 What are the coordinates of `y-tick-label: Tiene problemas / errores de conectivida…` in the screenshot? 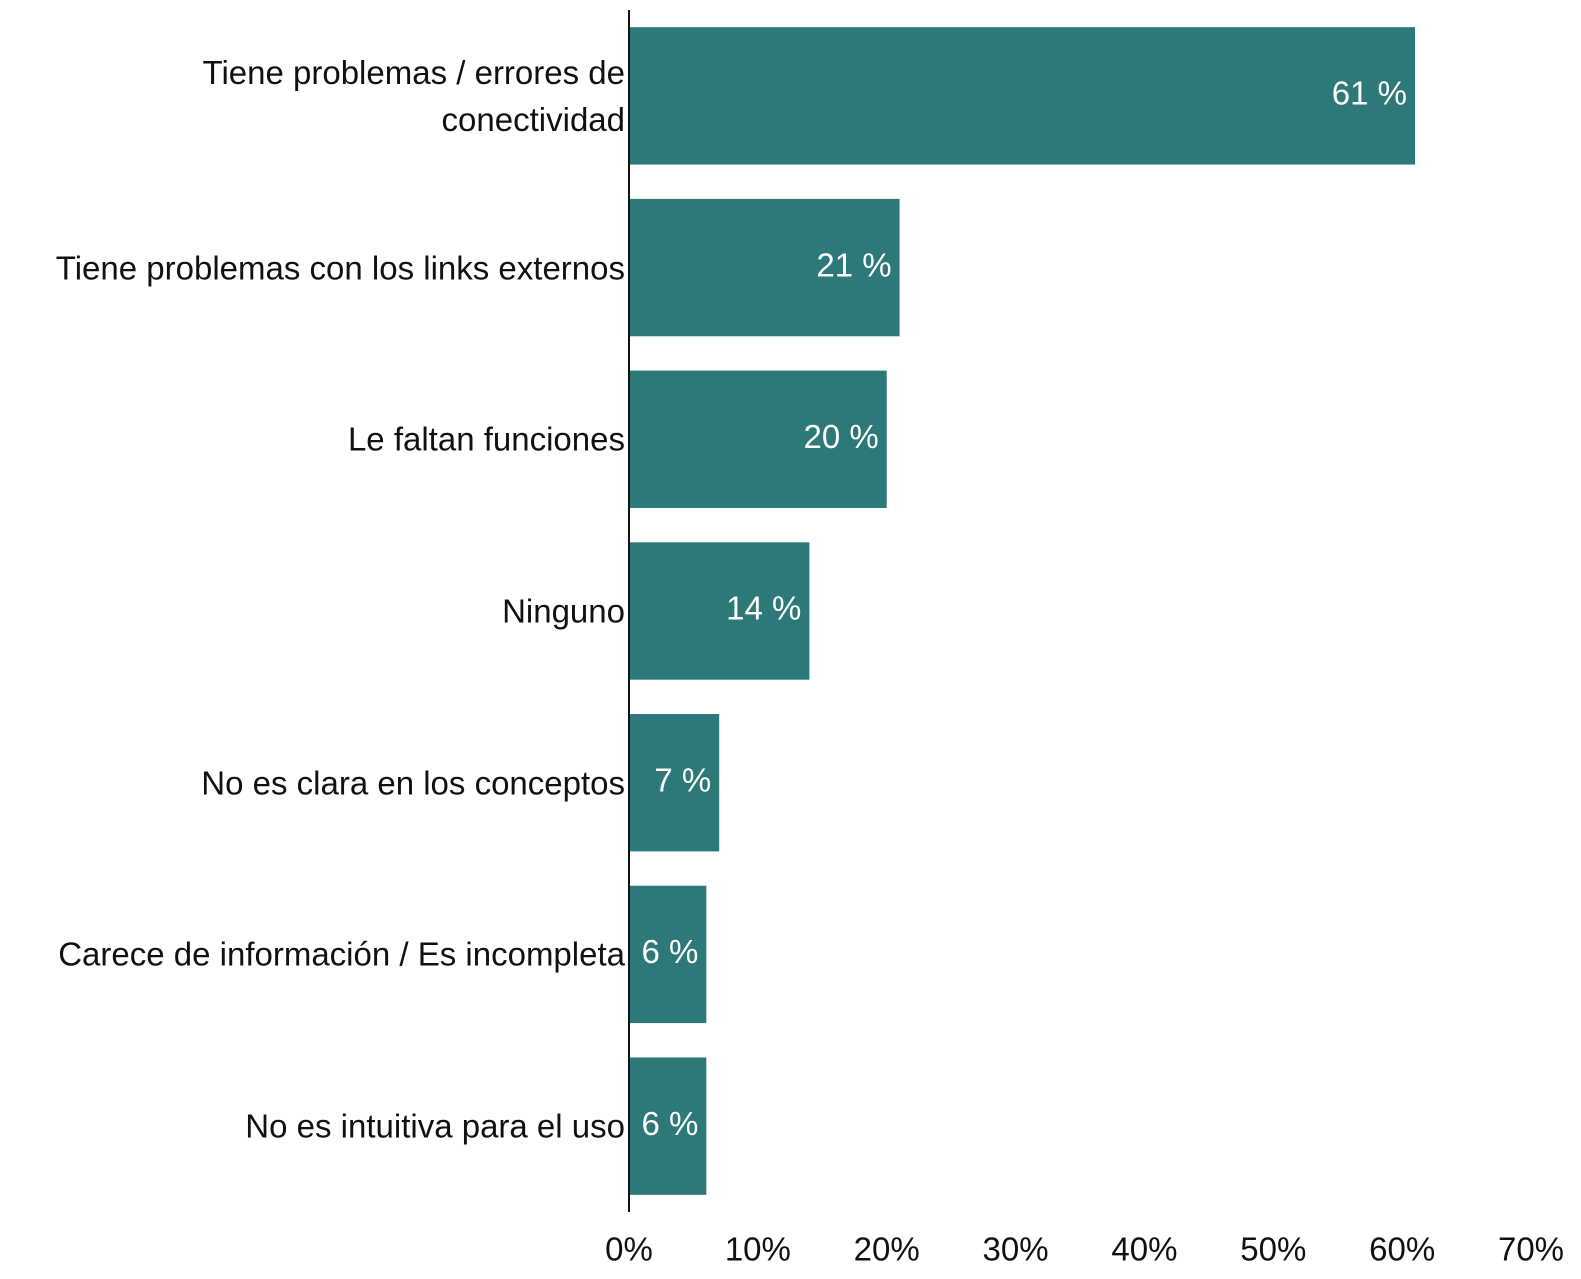 It's located at (413, 95).